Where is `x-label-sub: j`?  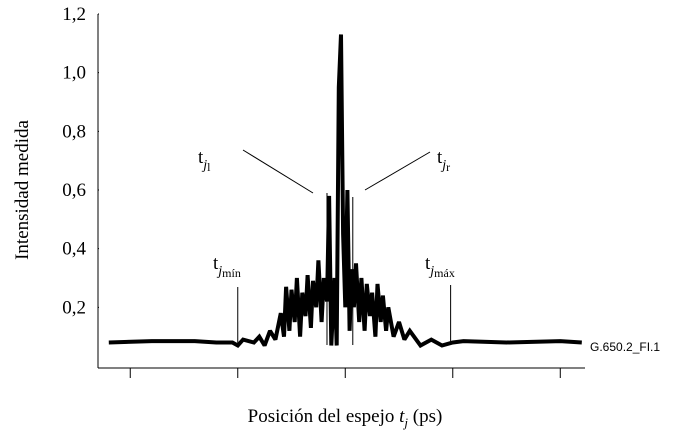
x-label-sub: j is located at coordinates (405, 422).